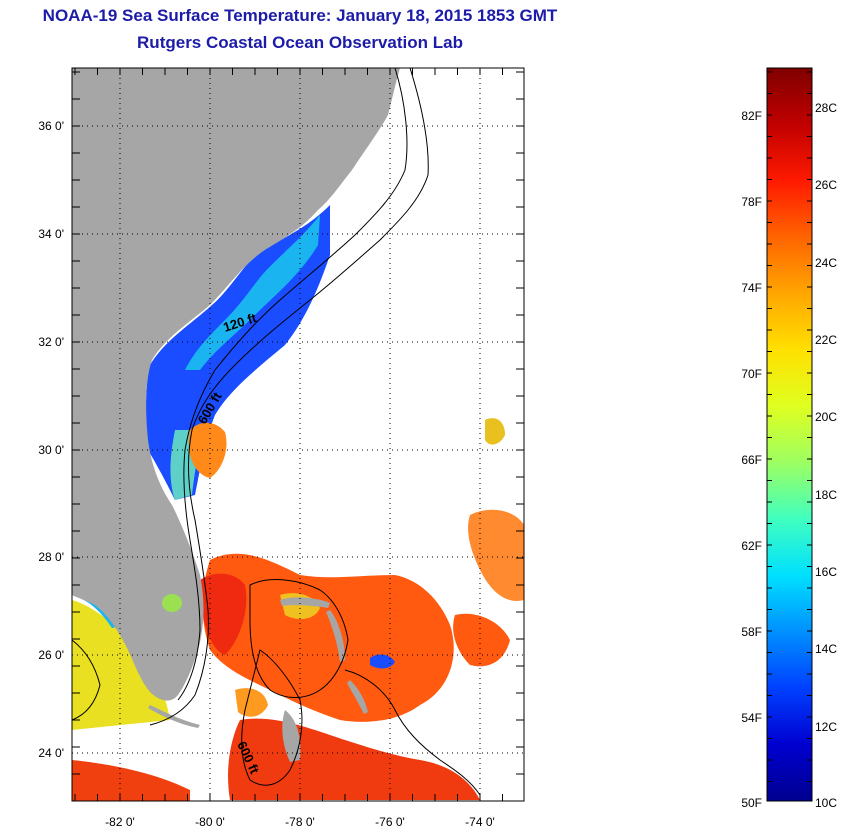 The image size is (849, 832). I want to click on lon-label-80: -80 0', so click(210, 822).